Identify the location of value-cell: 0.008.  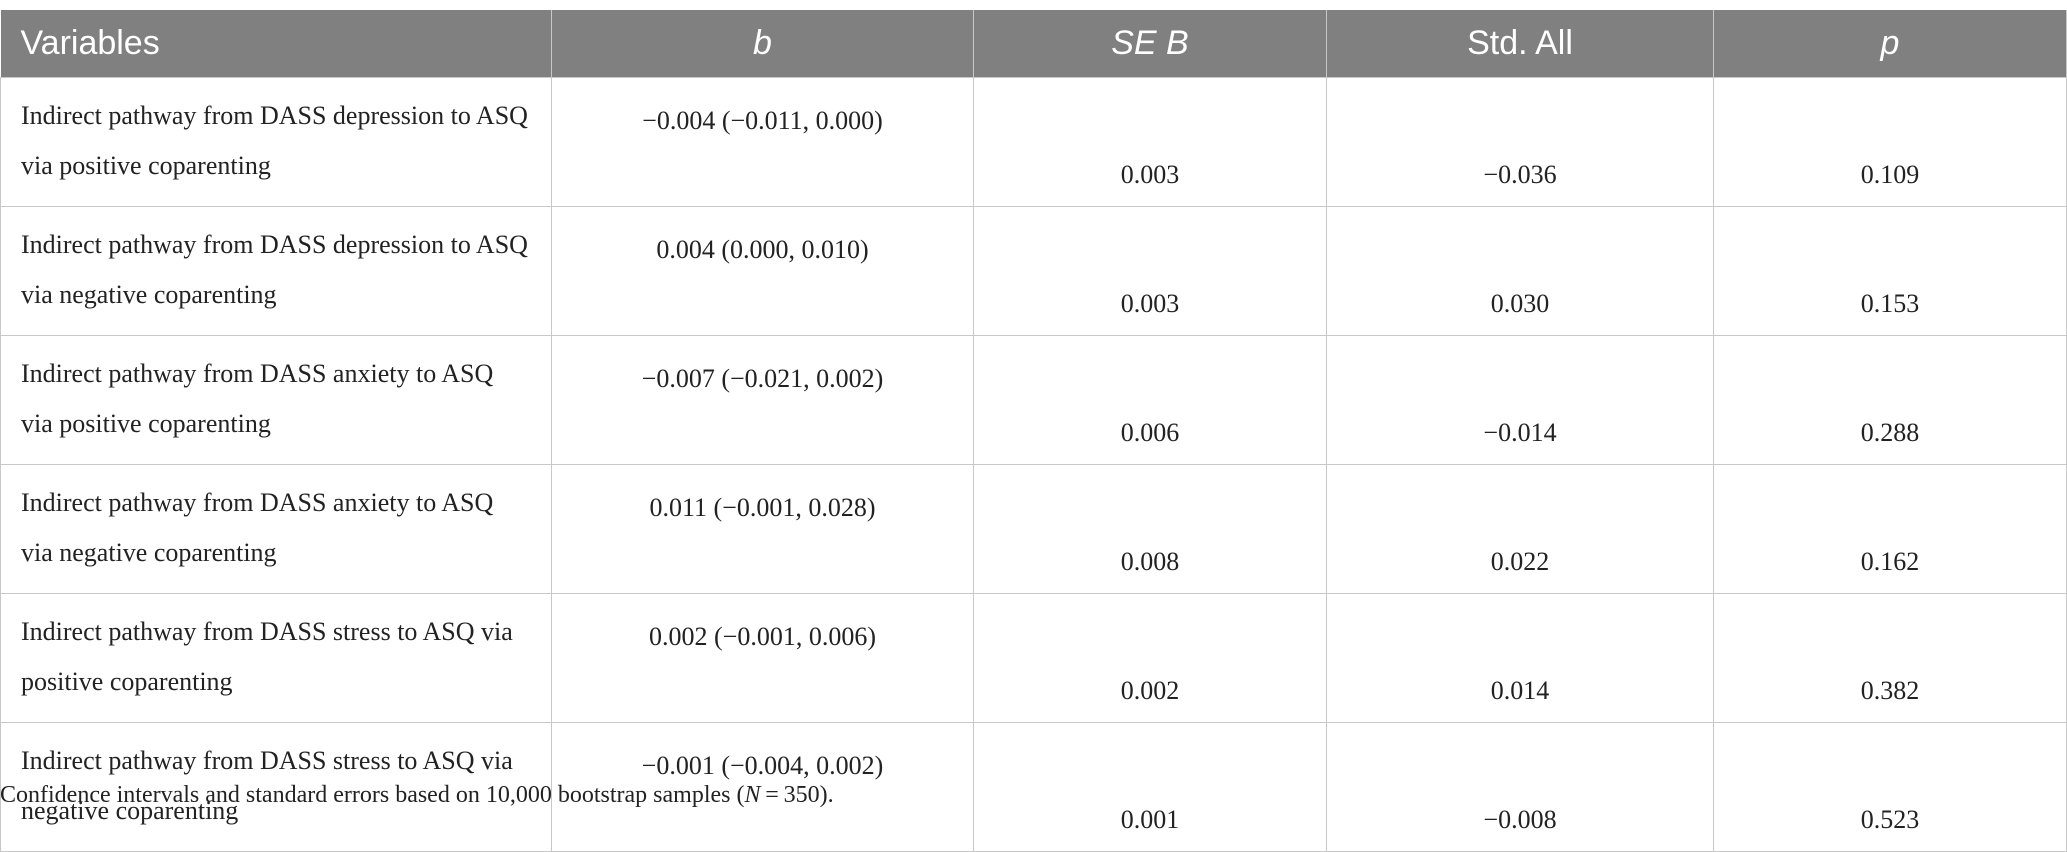
(1150, 529).